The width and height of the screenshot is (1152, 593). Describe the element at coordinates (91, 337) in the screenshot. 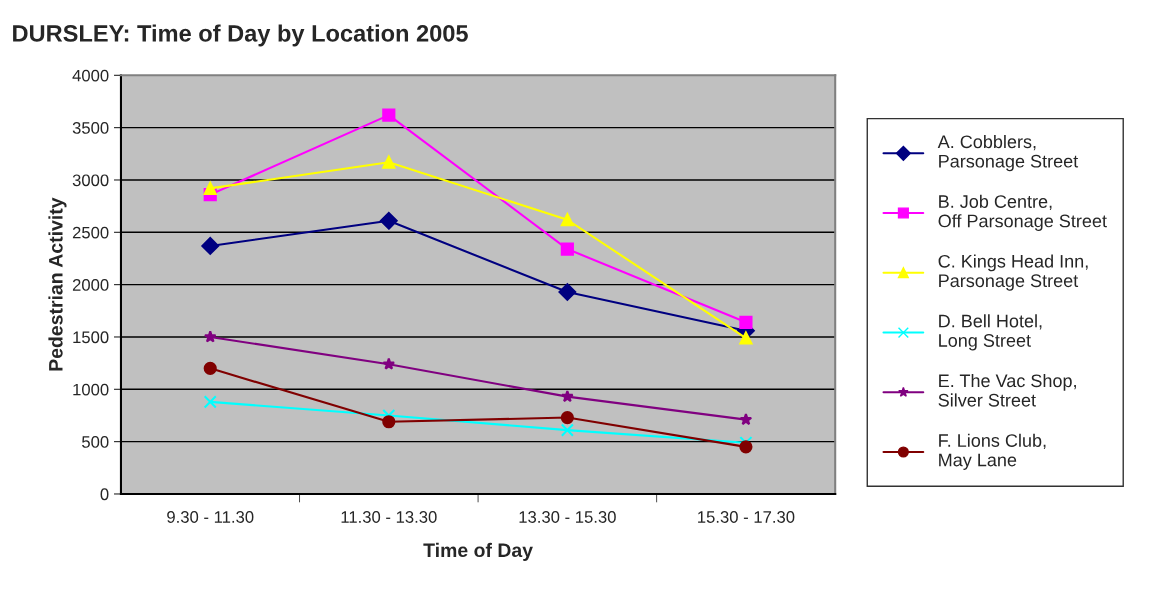

I see `y-tick-label: 1500` at that location.